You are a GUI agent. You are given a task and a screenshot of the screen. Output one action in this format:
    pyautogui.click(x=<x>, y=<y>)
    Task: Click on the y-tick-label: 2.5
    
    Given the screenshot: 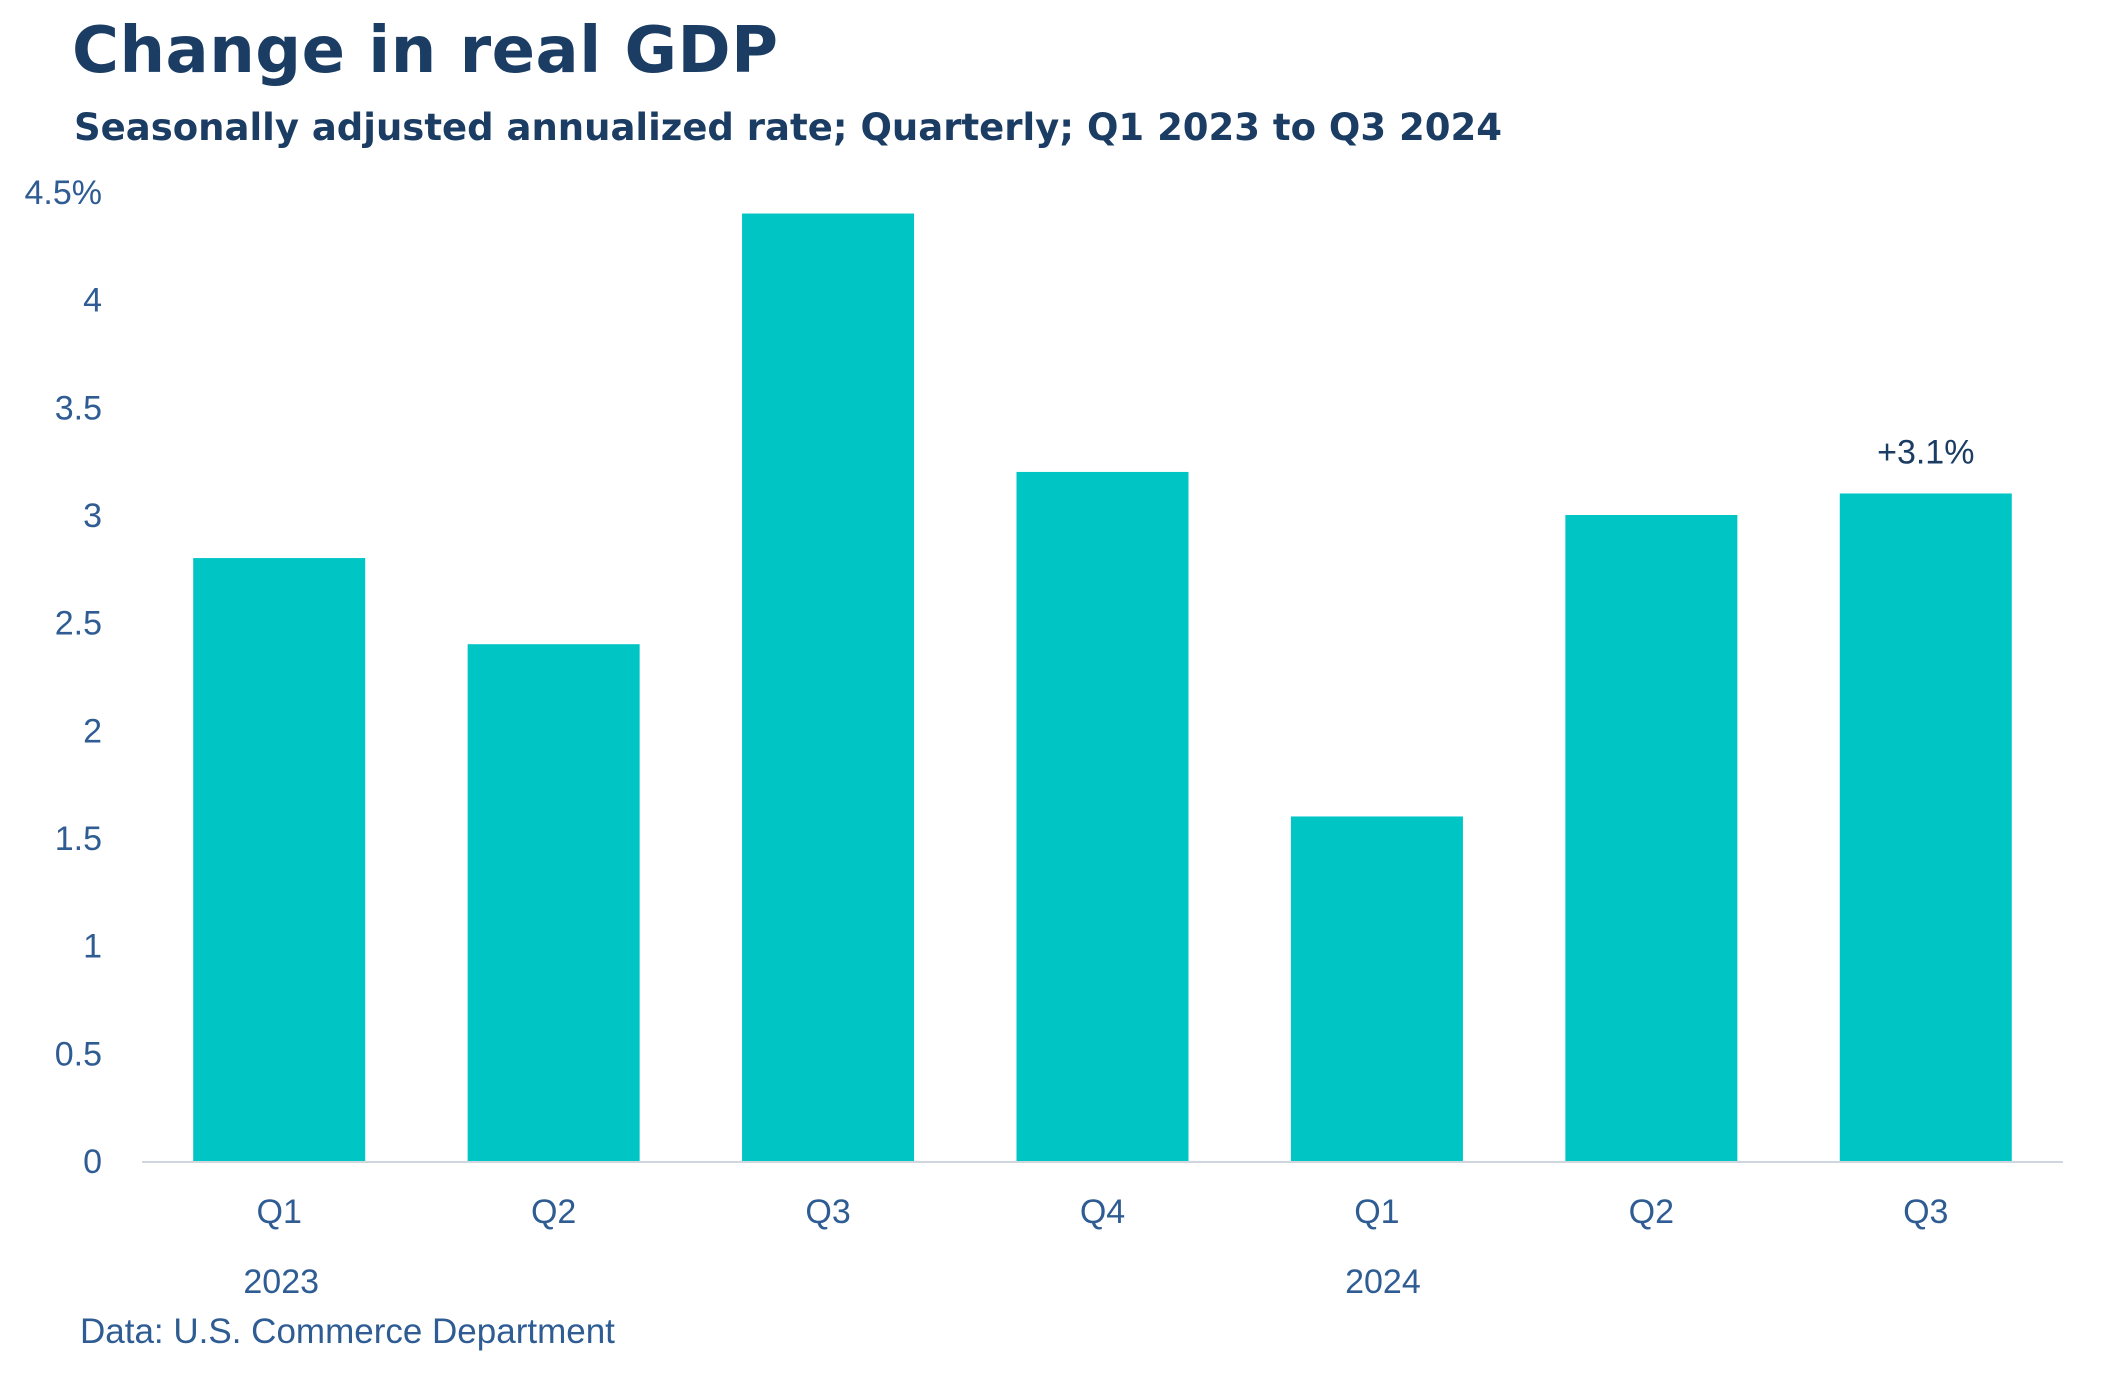 What is the action you would take?
    pyautogui.click(x=78, y=624)
    